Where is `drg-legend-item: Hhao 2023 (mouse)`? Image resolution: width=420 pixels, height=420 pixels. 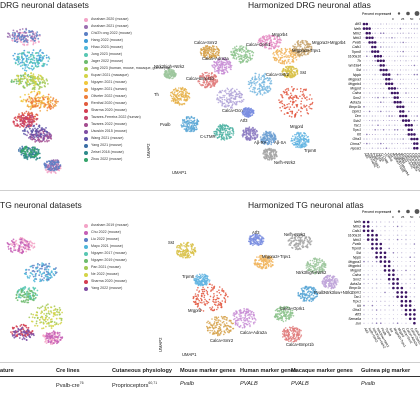
drg-legend-item: Hhao 2023 (mouse) is located at coordinates (103, 47).